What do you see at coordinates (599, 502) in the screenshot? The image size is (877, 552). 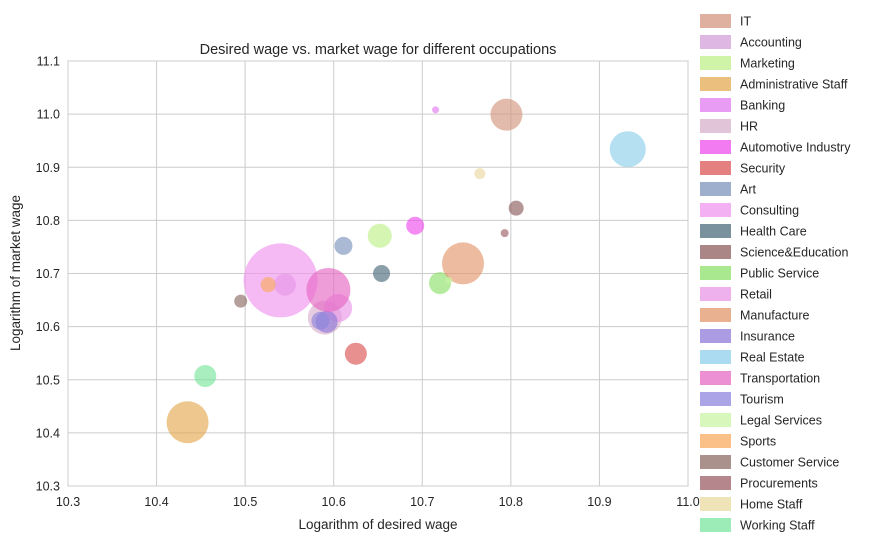 I see `x-tick-label: 10.9` at bounding box center [599, 502].